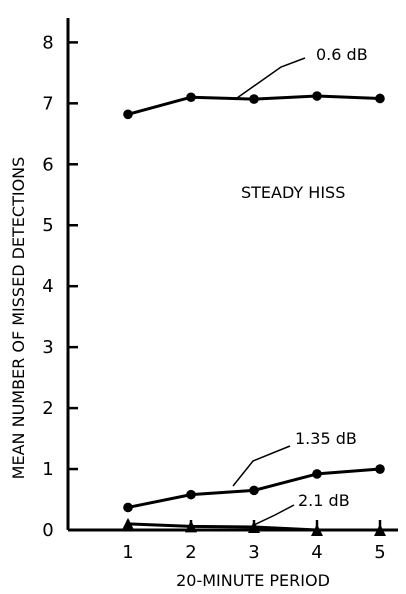 The image size is (406, 594). What do you see at coordinates (326, 438) in the screenshot?
I see `series-label: 1.35 dB` at bounding box center [326, 438].